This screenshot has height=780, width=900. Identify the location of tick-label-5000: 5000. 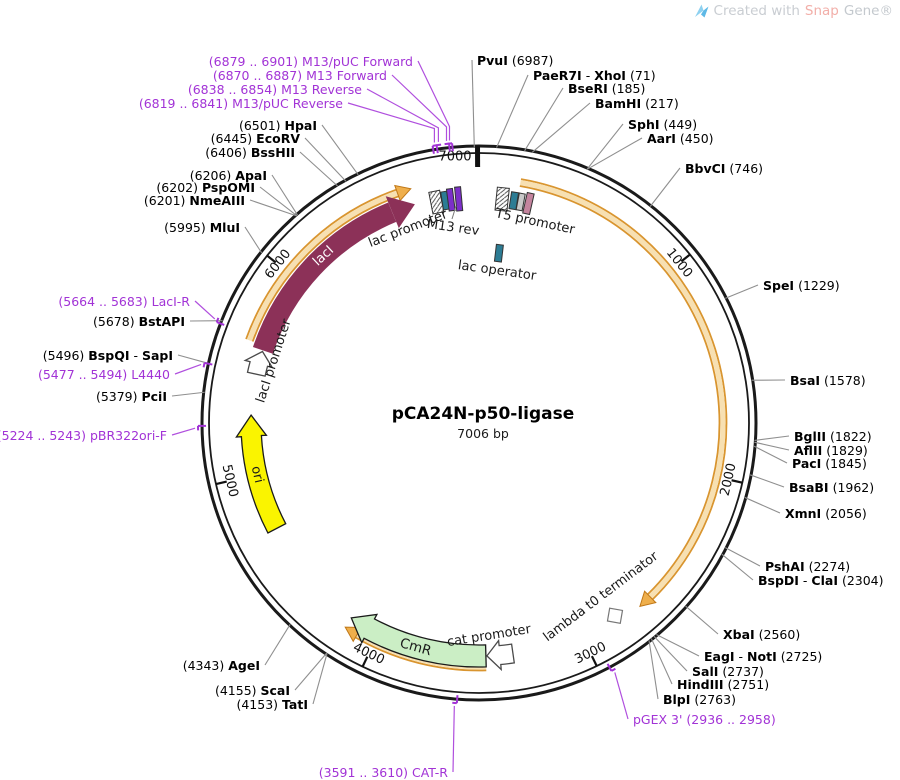
(230, 481).